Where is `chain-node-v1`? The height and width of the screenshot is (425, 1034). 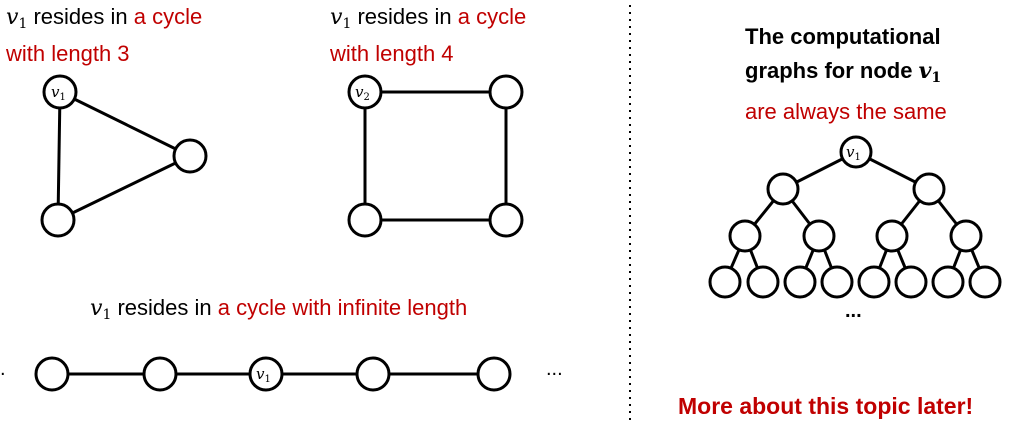
chain-node-v1 is located at coordinates (266, 374).